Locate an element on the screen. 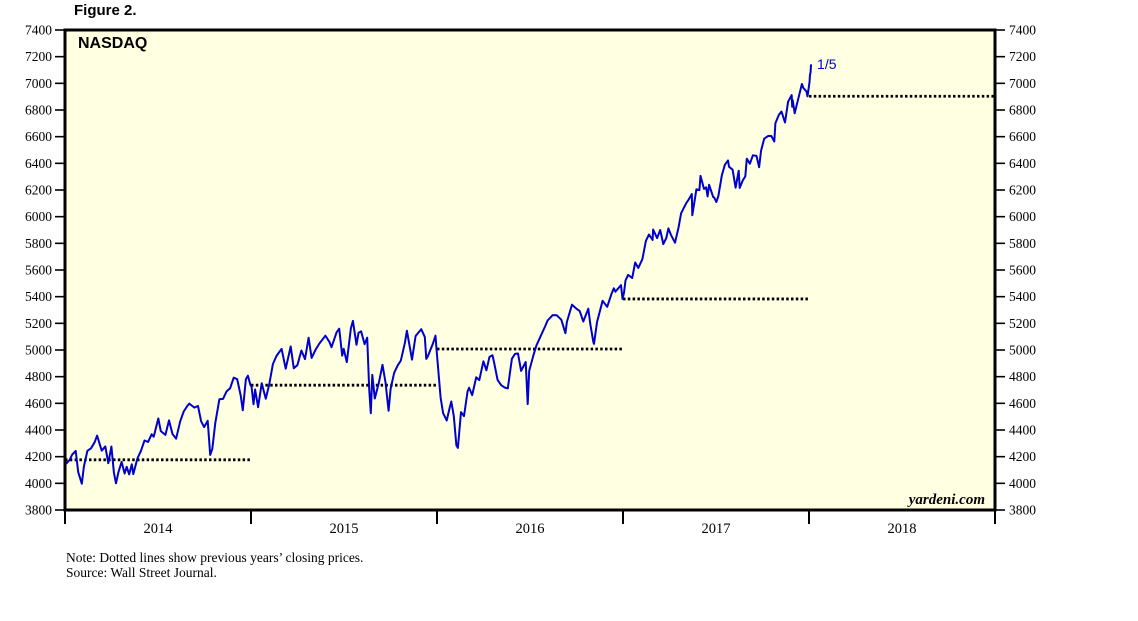 The height and width of the screenshot is (621, 1138). y-tick-label-right: 5200 is located at coordinates (1022, 323).